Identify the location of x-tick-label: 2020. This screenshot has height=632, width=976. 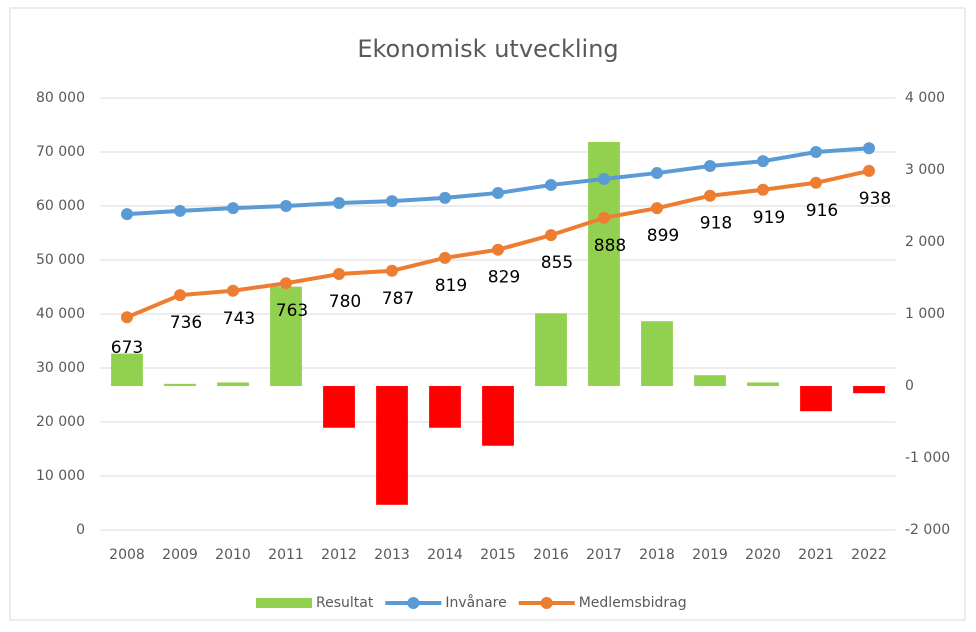
(763, 555).